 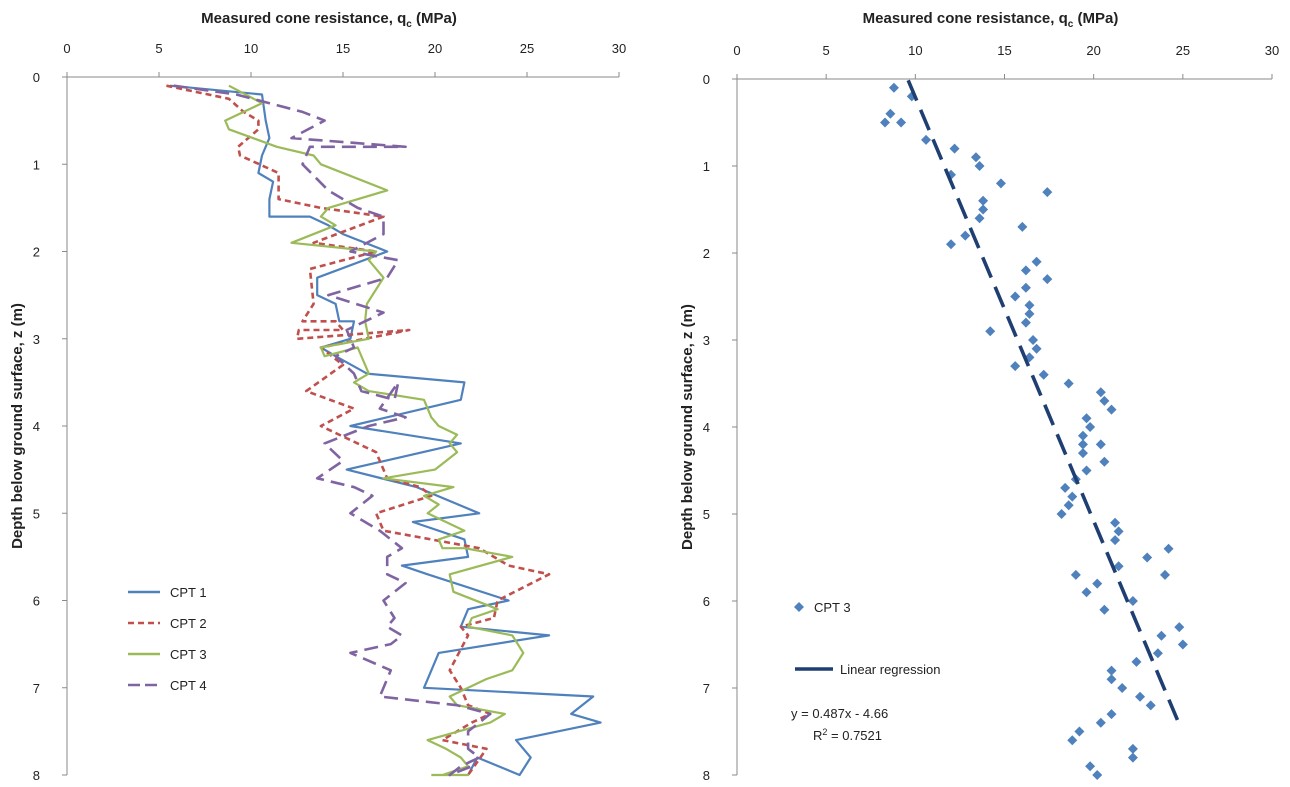 I want to click on y-tick-label: 6, so click(x=36, y=601).